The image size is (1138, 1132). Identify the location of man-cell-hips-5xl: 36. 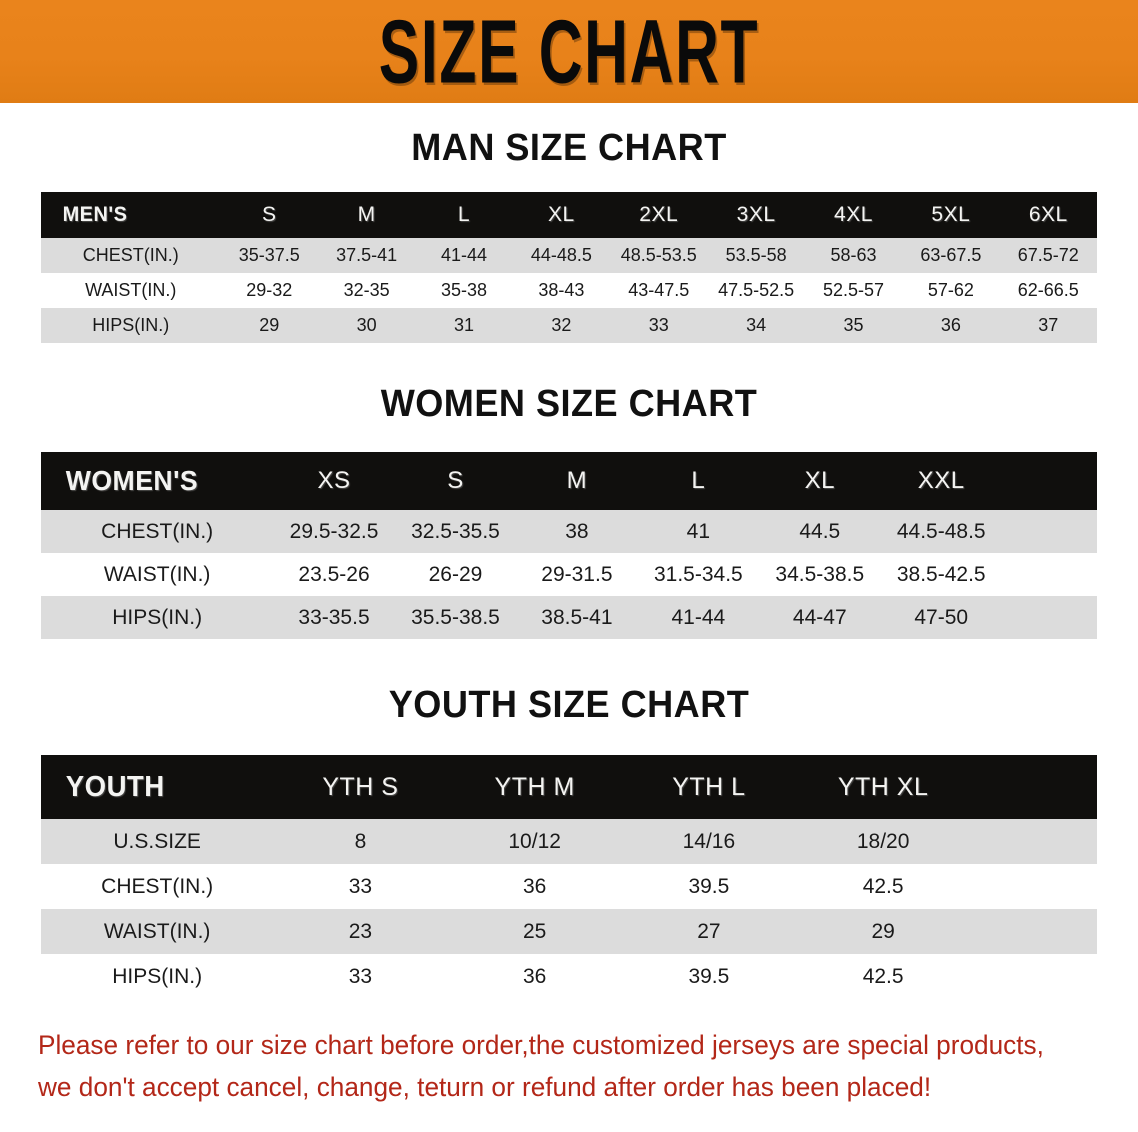
(950, 325).